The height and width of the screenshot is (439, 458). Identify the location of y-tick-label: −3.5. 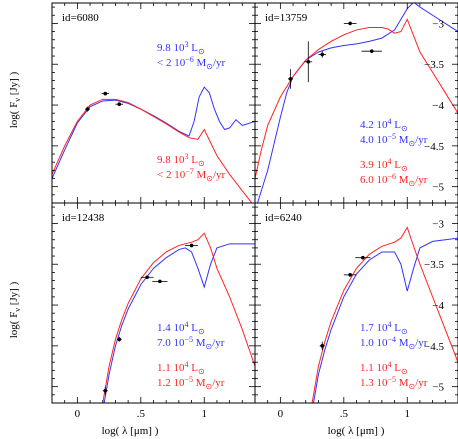
(434, 265).